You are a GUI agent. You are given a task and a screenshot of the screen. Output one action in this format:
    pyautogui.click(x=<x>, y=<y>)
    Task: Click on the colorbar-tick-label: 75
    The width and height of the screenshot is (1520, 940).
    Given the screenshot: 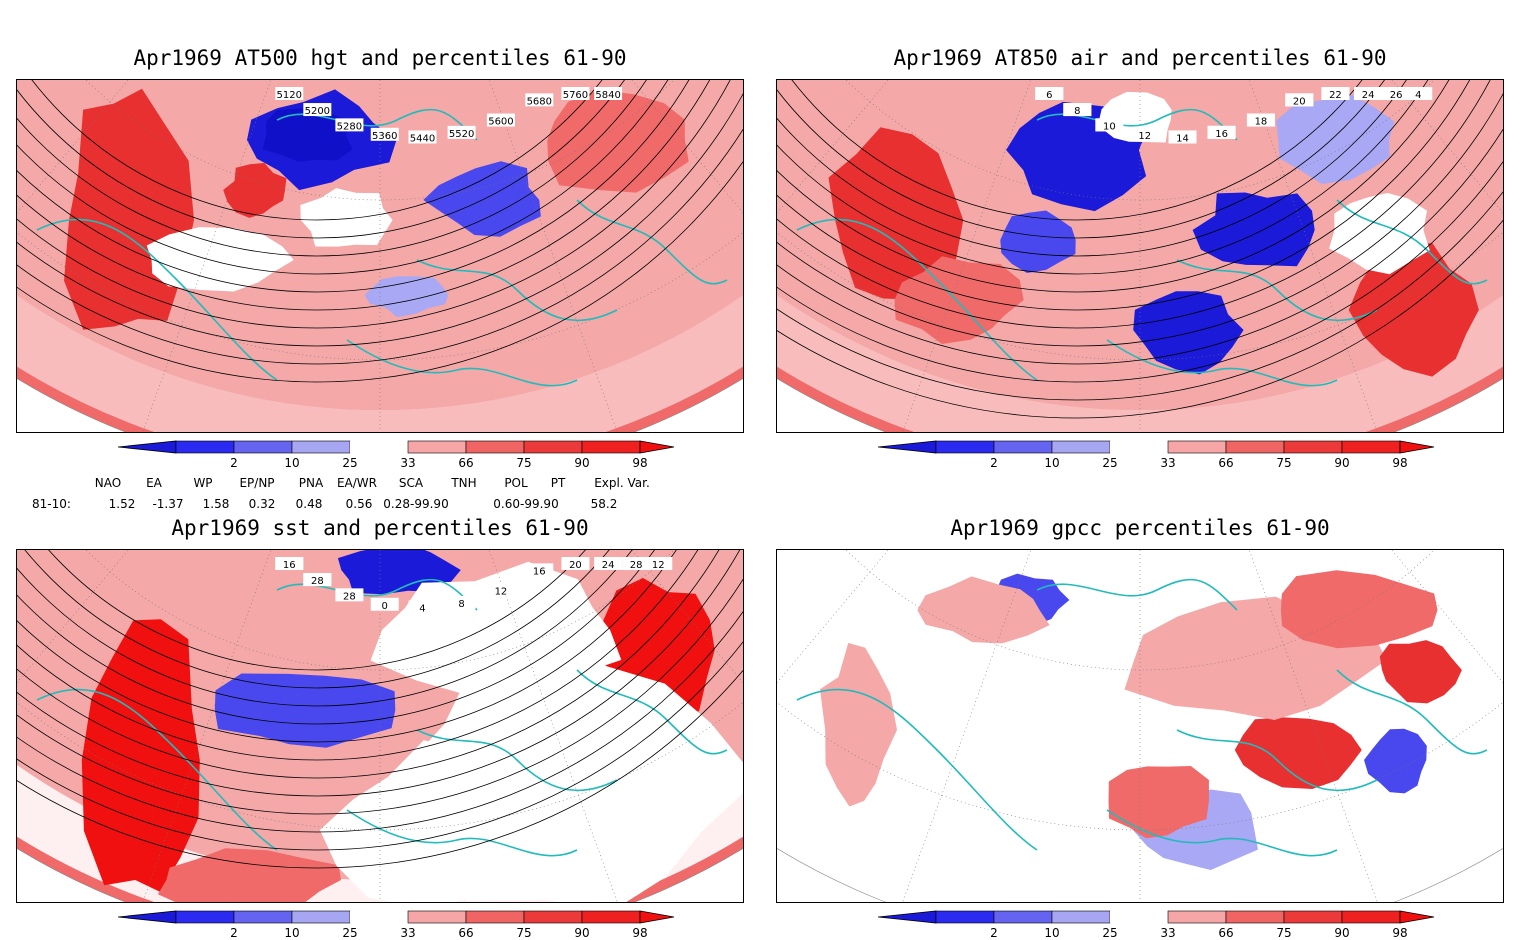 What is the action you would take?
    pyautogui.click(x=1284, y=933)
    